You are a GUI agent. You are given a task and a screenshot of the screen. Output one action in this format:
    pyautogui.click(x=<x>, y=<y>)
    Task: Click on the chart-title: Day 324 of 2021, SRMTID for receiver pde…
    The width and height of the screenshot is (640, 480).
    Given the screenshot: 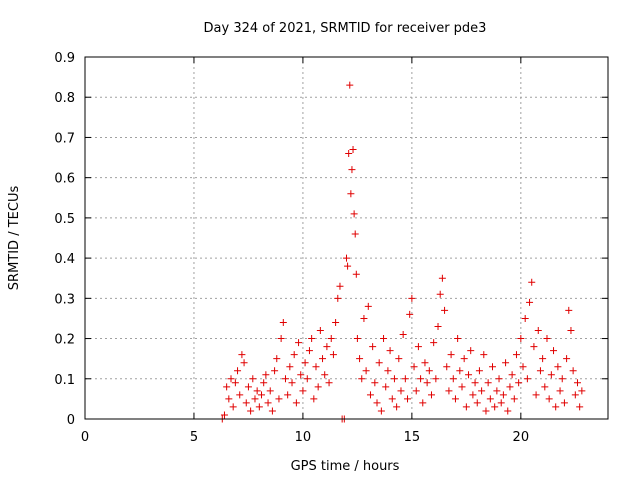 What is the action you would take?
    pyautogui.click(x=345, y=28)
    